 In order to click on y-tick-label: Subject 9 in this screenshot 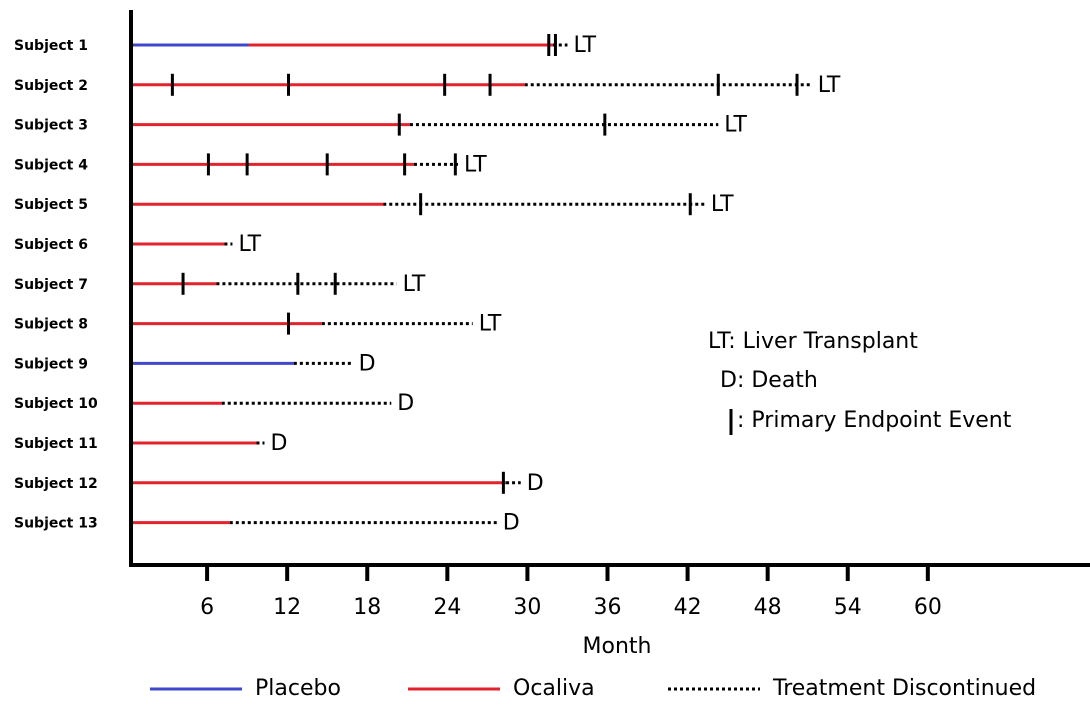, I will do `click(51, 364)`.